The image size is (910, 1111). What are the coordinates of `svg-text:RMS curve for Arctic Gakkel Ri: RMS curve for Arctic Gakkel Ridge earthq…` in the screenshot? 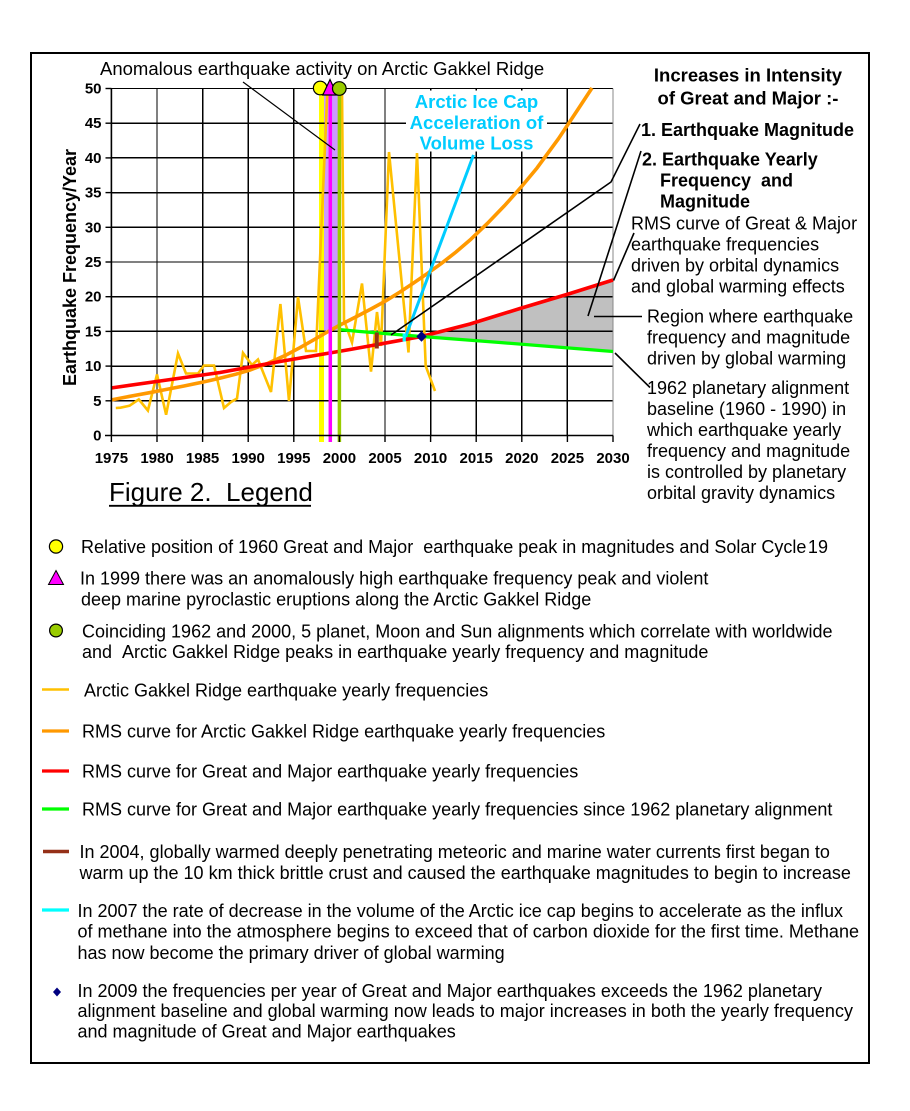 It's located at (343, 732).